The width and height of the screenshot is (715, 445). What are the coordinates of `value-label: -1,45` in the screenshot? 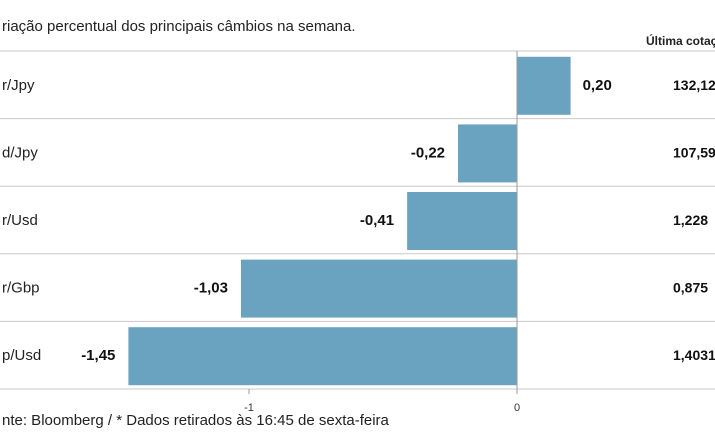 It's located at (98, 355).